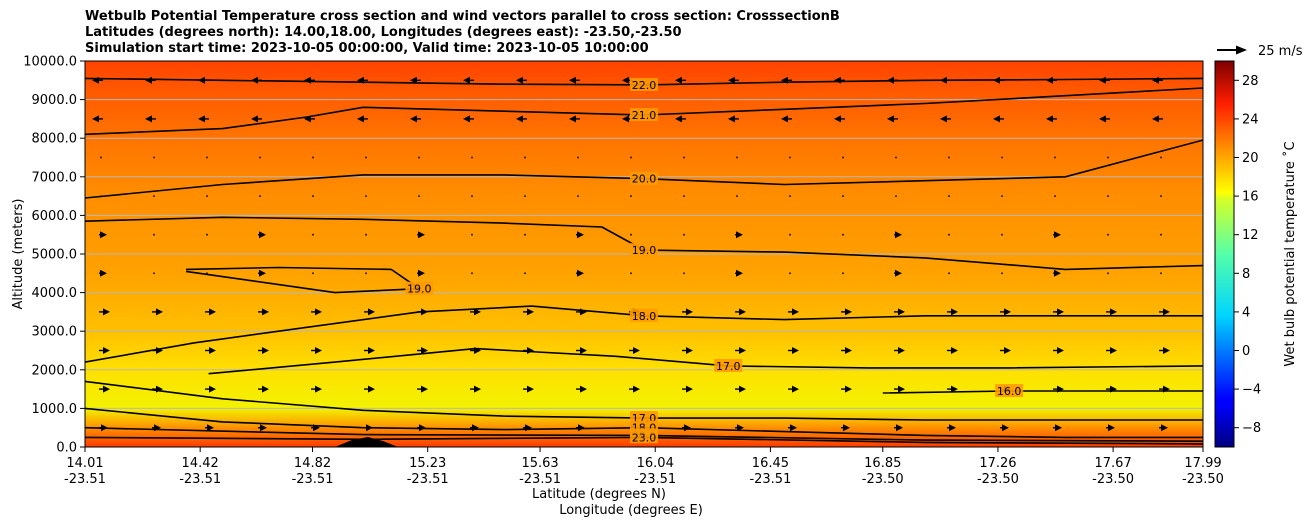  What do you see at coordinates (1202, 463) in the screenshot?
I see `x-tick-label-lat: 17.99` at bounding box center [1202, 463].